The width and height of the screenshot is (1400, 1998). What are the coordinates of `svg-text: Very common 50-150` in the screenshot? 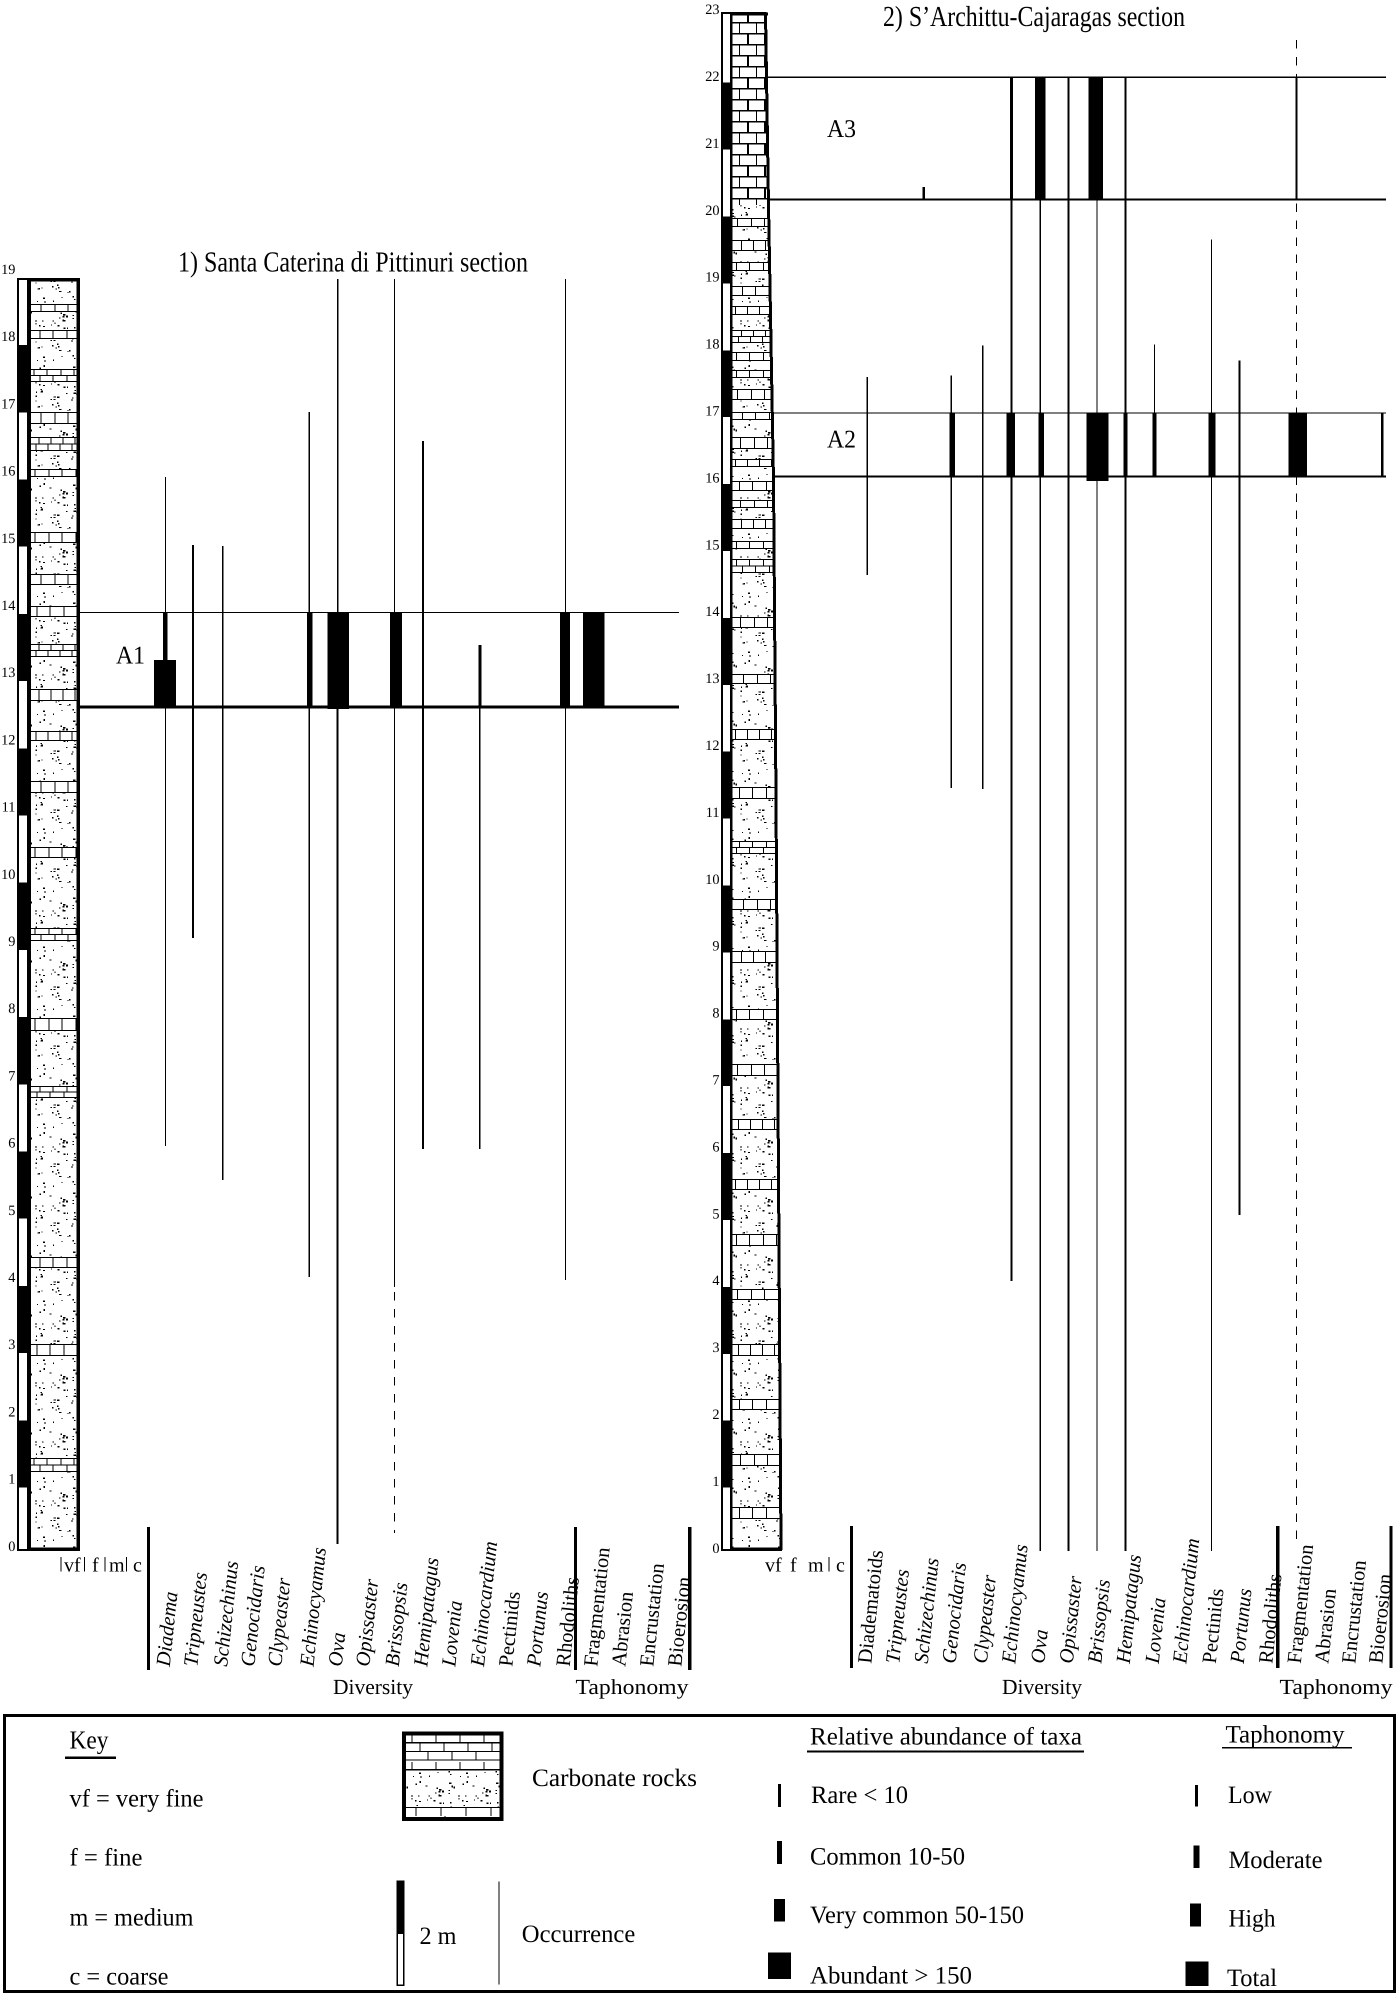 It's located at (917, 1915).